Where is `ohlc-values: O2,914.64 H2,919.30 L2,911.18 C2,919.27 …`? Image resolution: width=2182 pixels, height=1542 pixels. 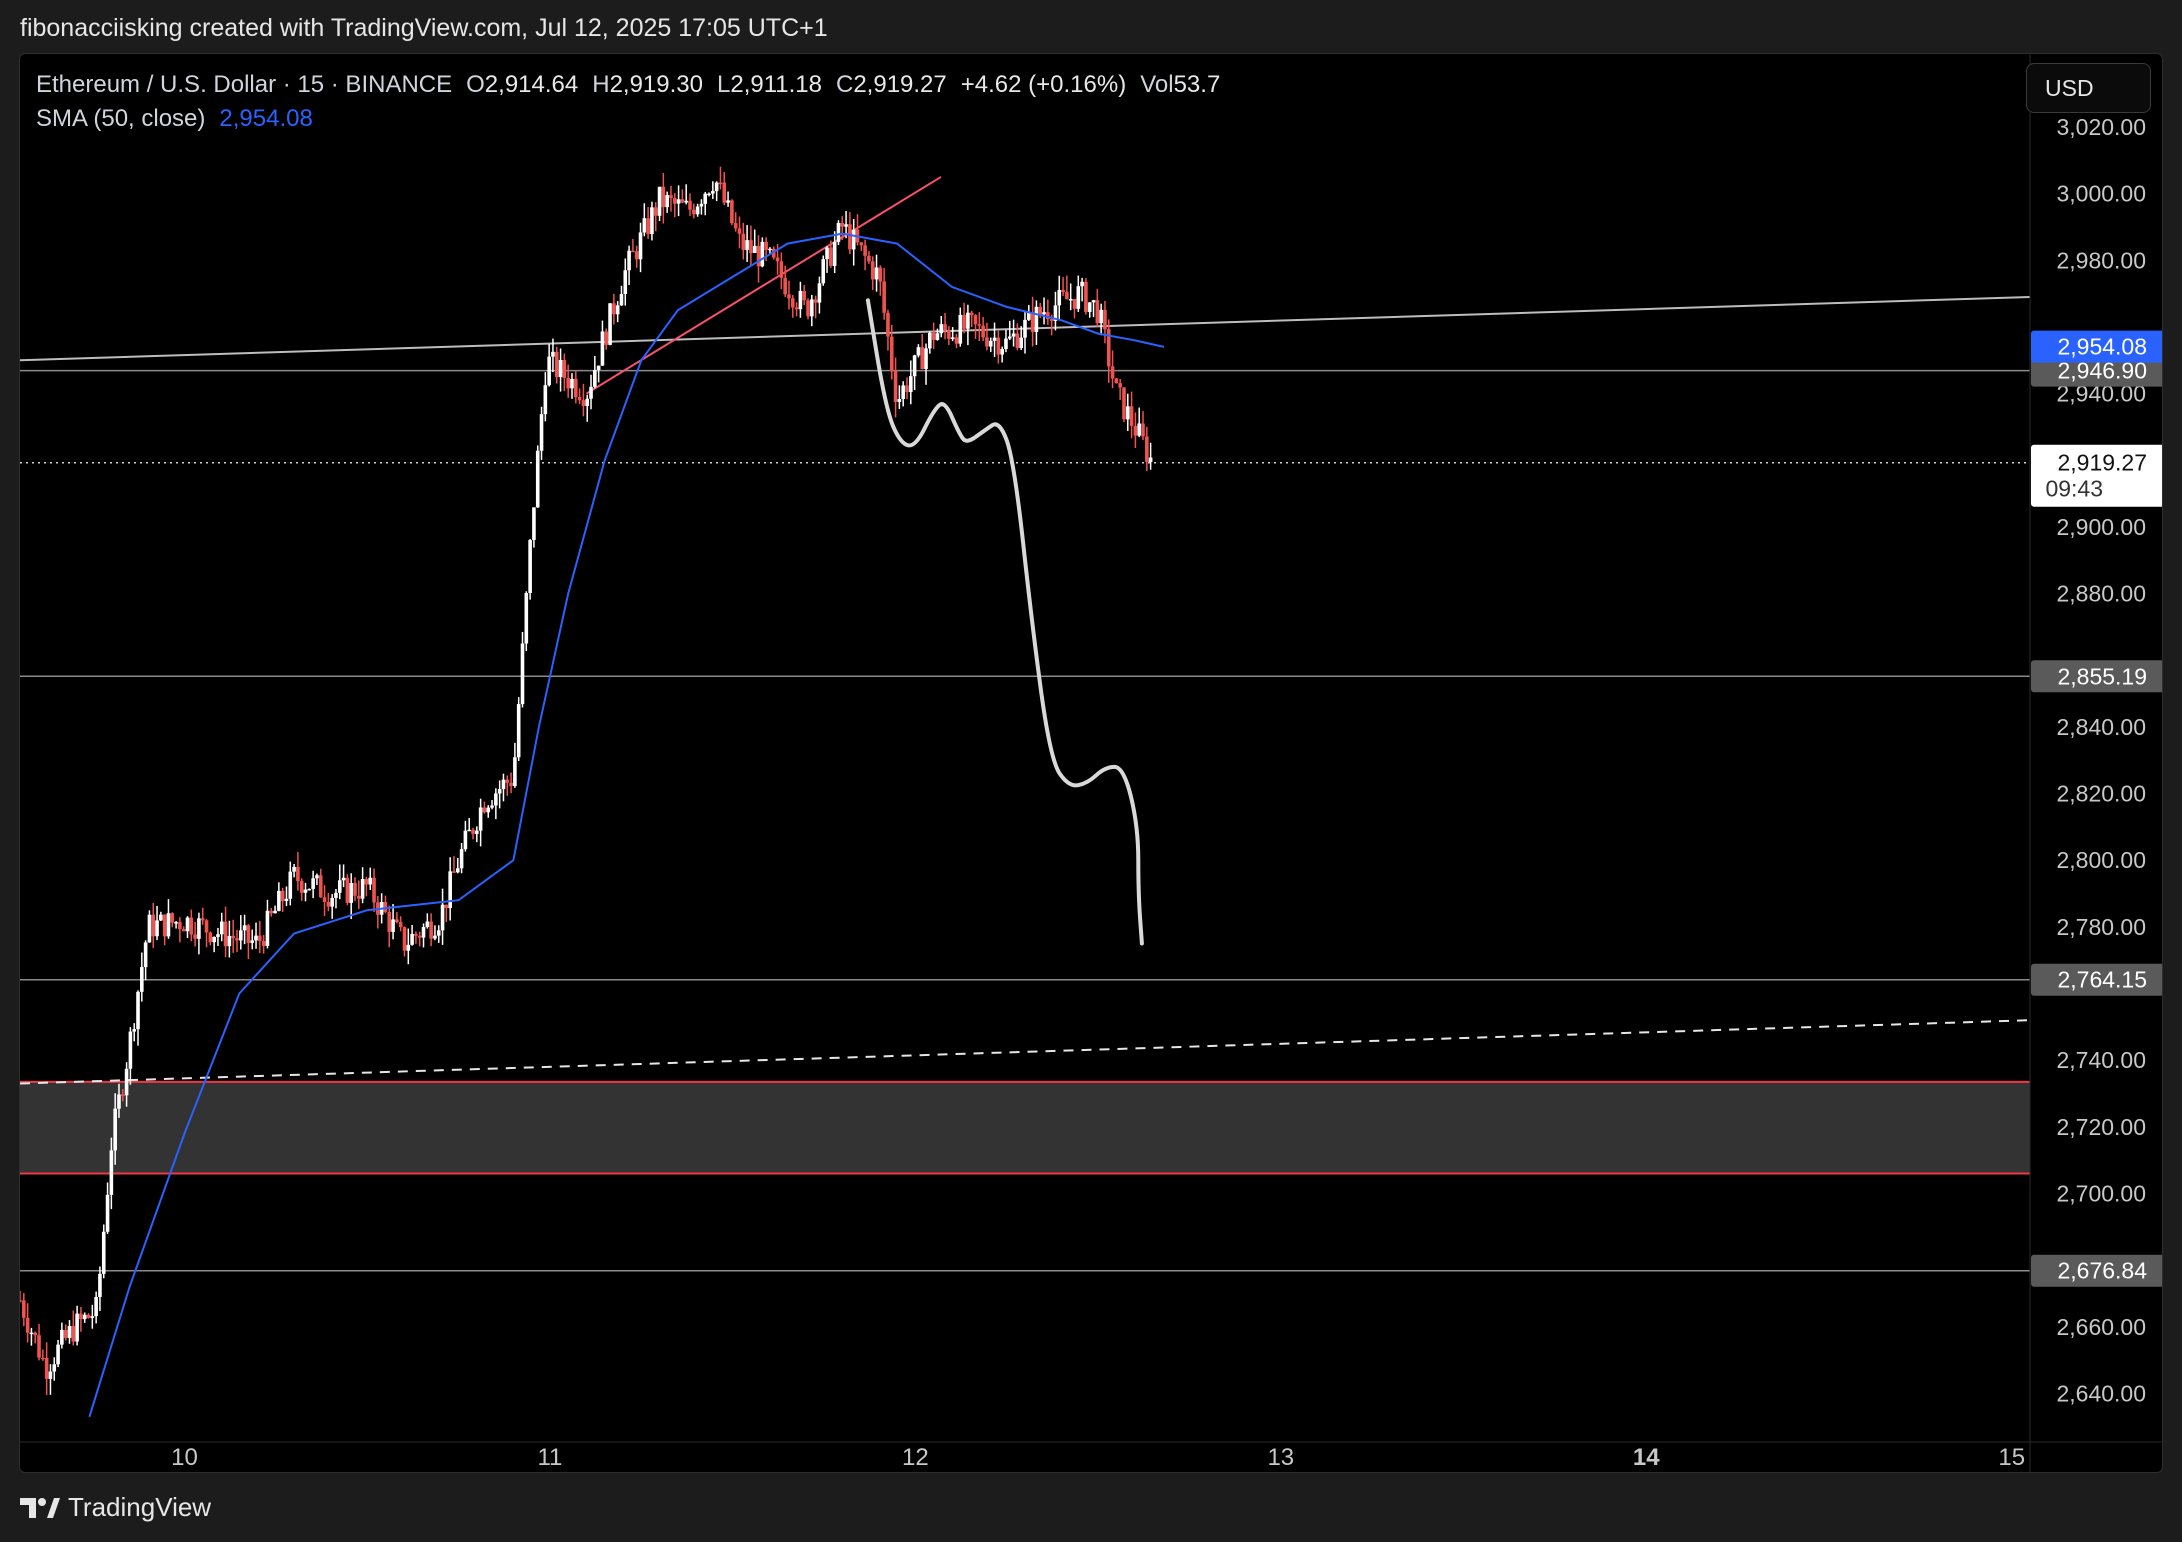
ohlc-values: O2,914.64 H2,919.30 L2,911.18 C2,919.27 … is located at coordinates (843, 85).